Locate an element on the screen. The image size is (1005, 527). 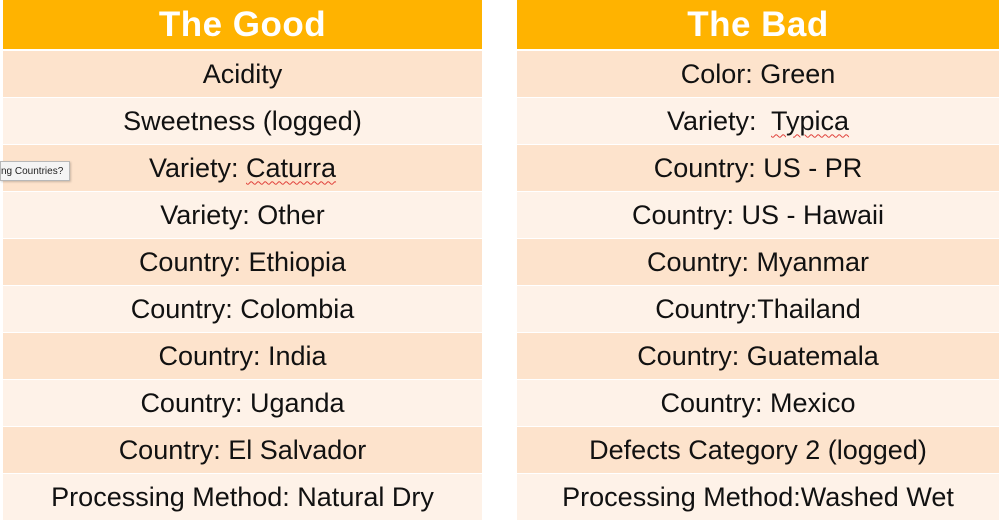
bad-table-row: Country: Guatemala is located at coordinates (758, 356).